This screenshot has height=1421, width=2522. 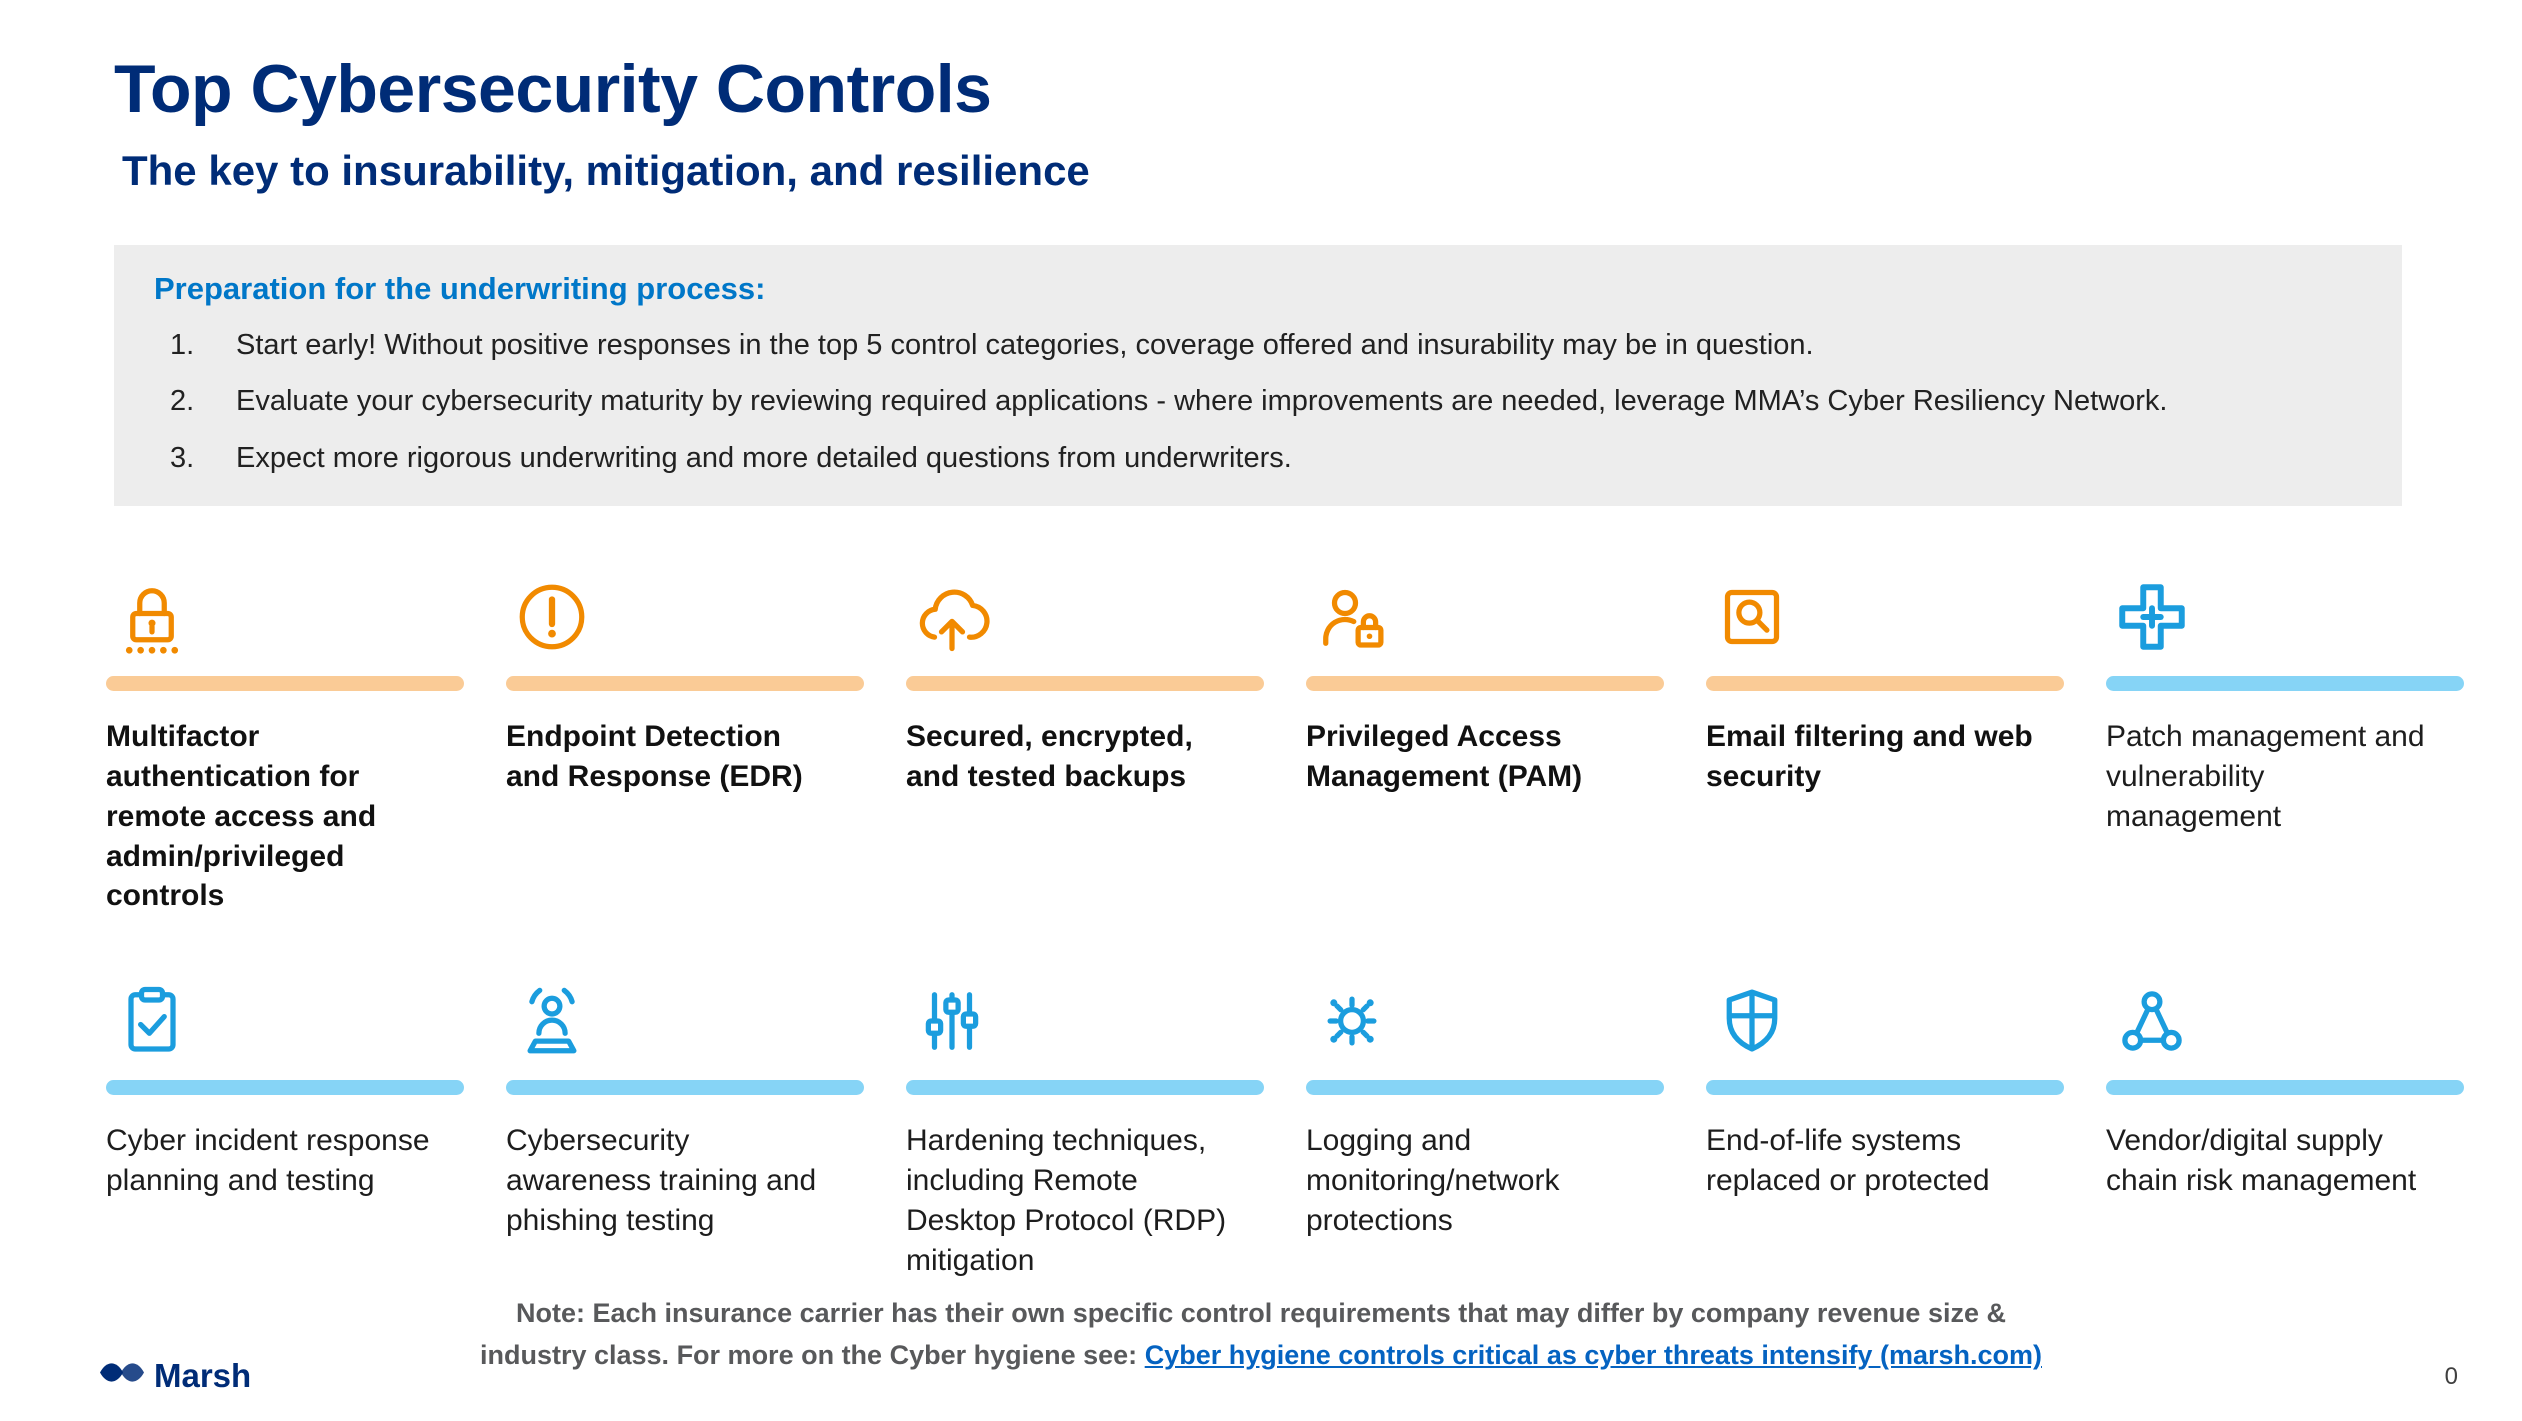 I want to click on prep-item-number: 3., so click(x=182, y=457).